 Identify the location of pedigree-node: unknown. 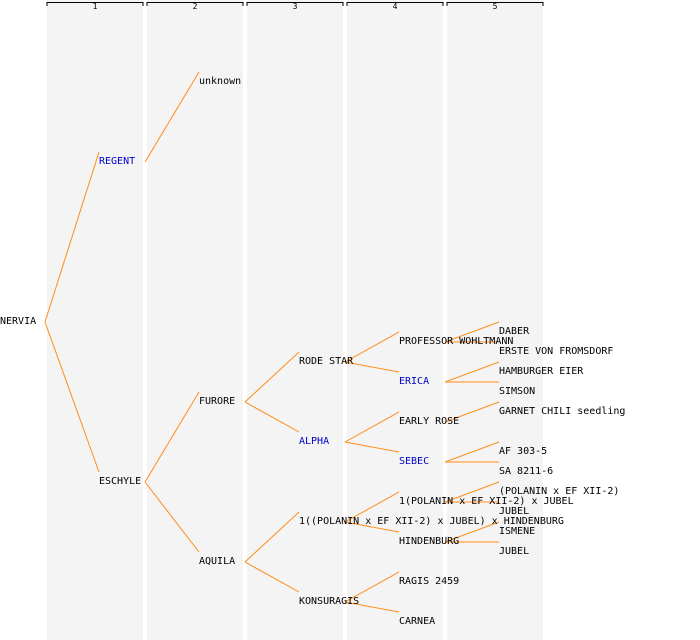
(220, 81).